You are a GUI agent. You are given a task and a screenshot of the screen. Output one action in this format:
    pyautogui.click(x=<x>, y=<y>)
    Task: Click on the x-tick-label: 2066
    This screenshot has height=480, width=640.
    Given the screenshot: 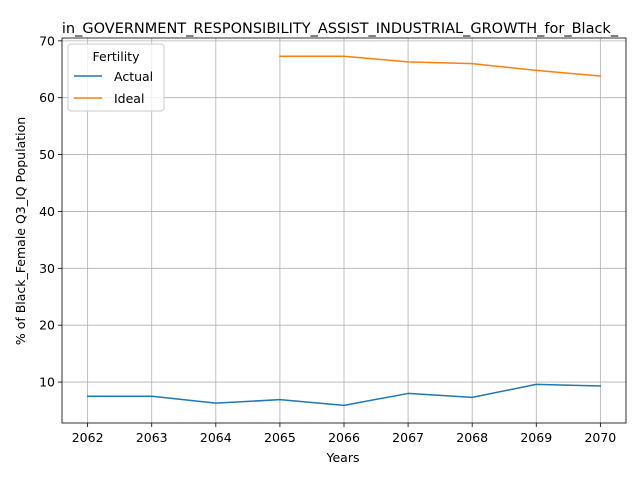 What is the action you would take?
    pyautogui.click(x=344, y=437)
    